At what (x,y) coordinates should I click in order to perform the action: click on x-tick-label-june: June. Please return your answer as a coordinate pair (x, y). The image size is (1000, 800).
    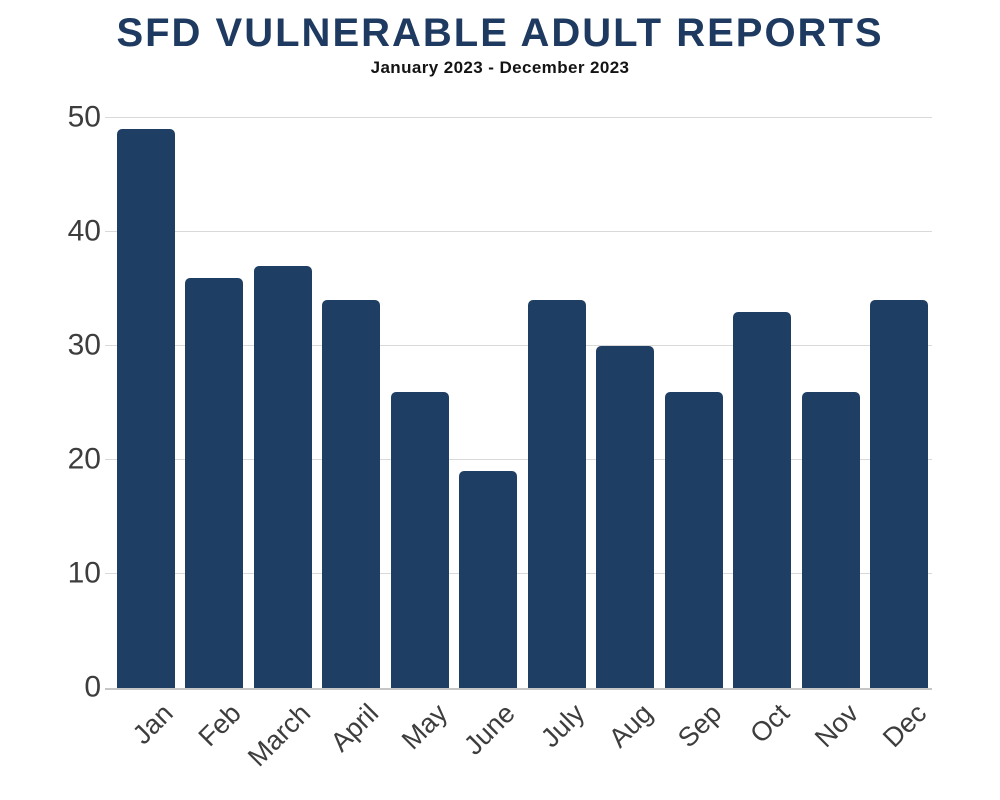
    Looking at the image, I should click on (490, 729).